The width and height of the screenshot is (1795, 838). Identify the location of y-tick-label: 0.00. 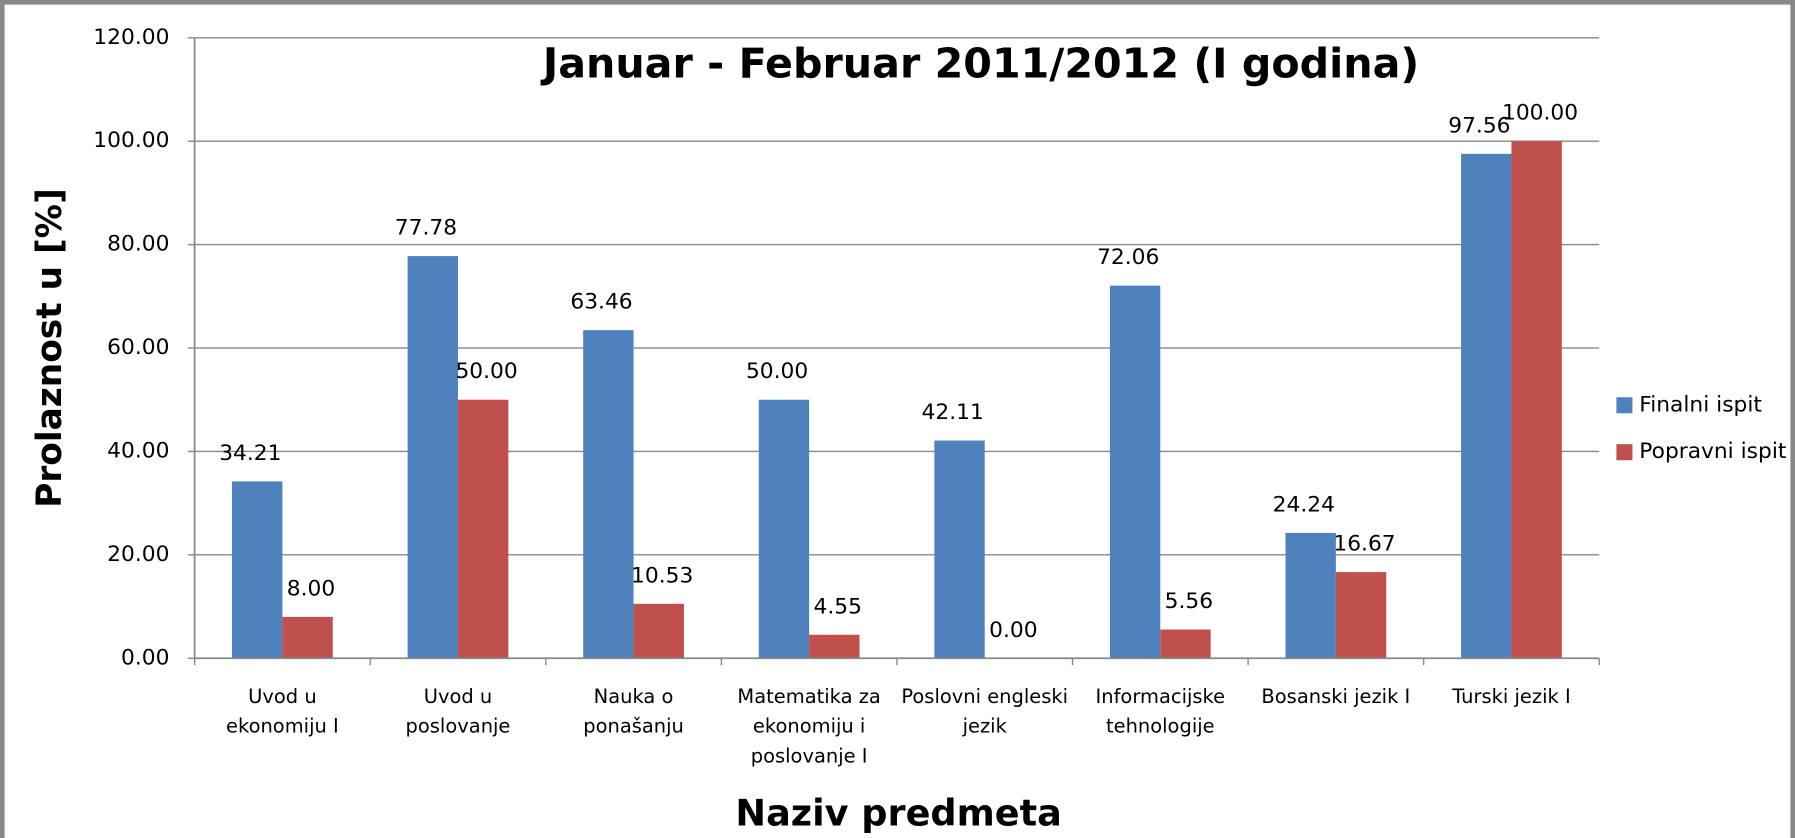
(145, 657).